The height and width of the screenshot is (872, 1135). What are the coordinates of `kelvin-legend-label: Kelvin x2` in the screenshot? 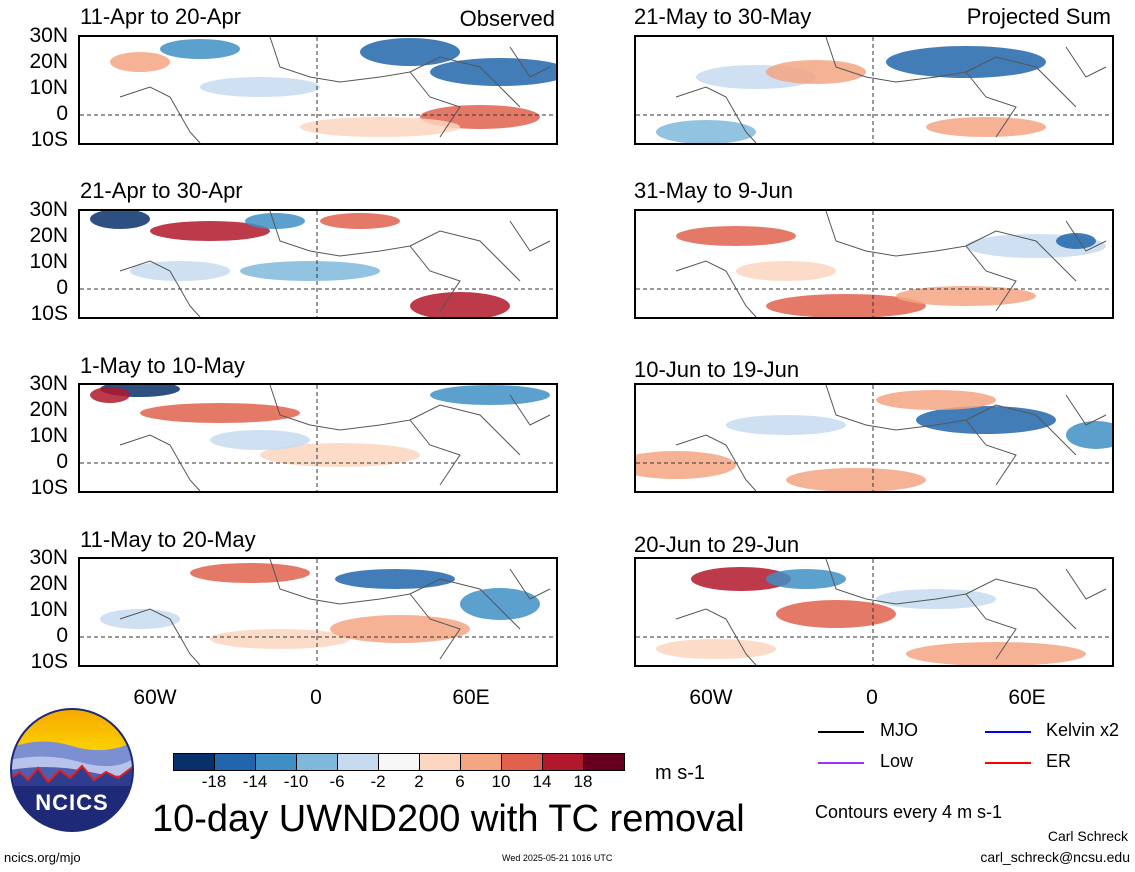 It's located at (1083, 730).